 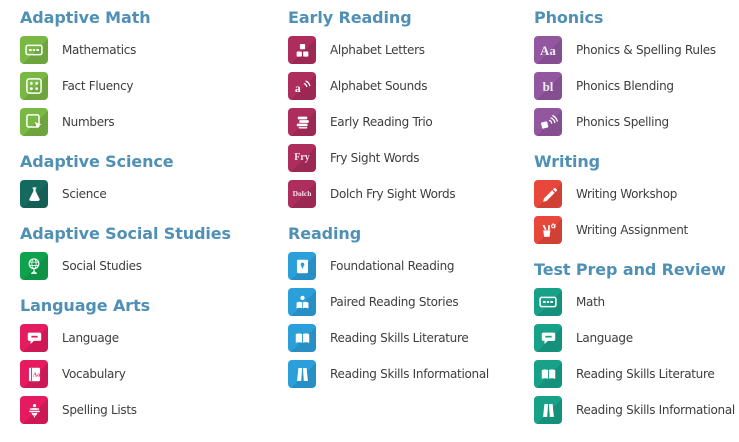 What do you see at coordinates (636, 302) in the screenshot?
I see `menu-item-math: Math` at bounding box center [636, 302].